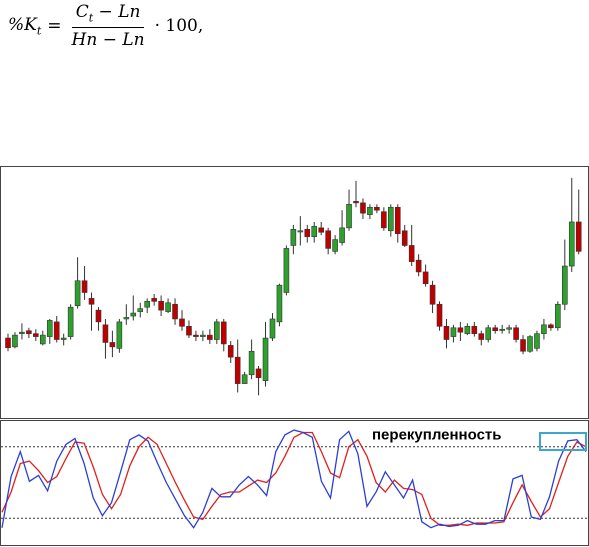 Image resolution: width=589 pixels, height=547 pixels. What do you see at coordinates (563, 441) in the screenshot?
I see `overbought-highlight-box` at bounding box center [563, 441].